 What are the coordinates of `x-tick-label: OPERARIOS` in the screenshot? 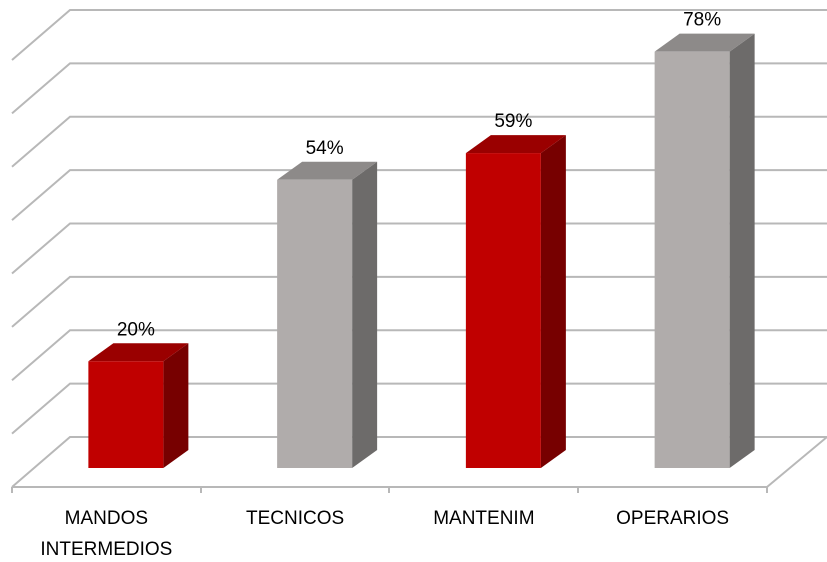 It's located at (673, 518).